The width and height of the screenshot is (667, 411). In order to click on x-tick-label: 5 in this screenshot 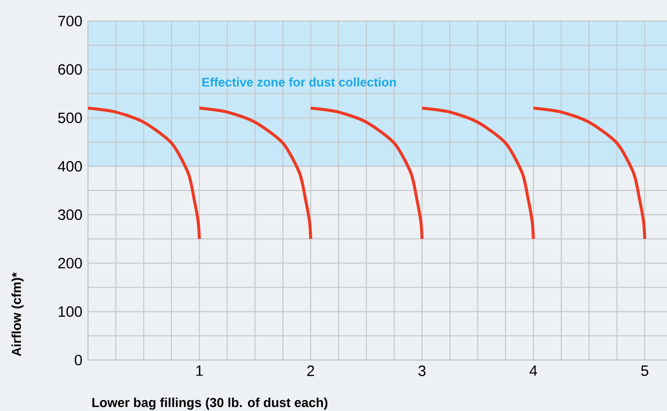, I will do `click(644, 371)`.